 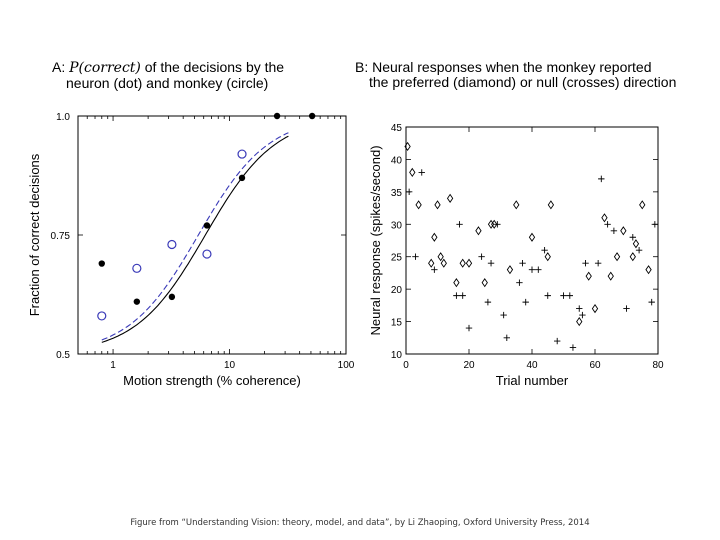 What do you see at coordinates (397, 160) in the screenshot?
I see `chart-b-y-tick-label: 40` at bounding box center [397, 160].